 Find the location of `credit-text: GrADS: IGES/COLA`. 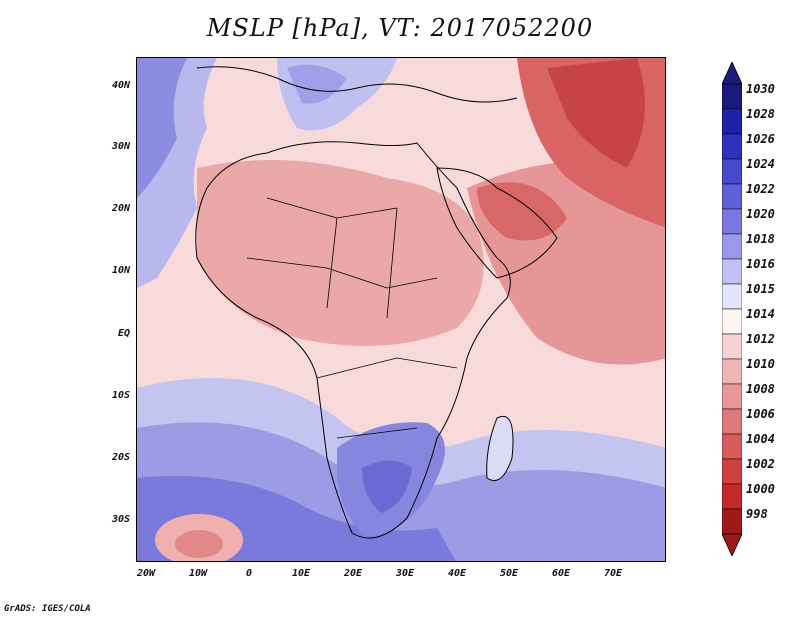

credit-text: GrADS: IGES/COLA is located at coordinates (47, 609).